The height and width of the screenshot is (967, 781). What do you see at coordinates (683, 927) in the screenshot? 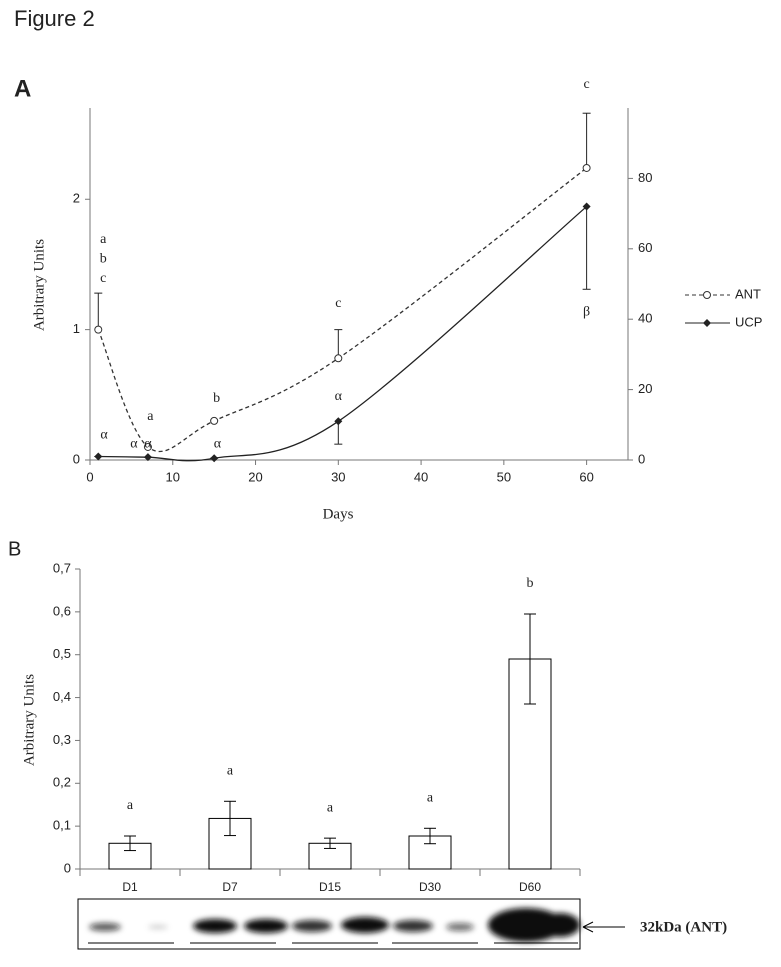
I see `blot-label: 32kDa (ANT)` at bounding box center [683, 927].